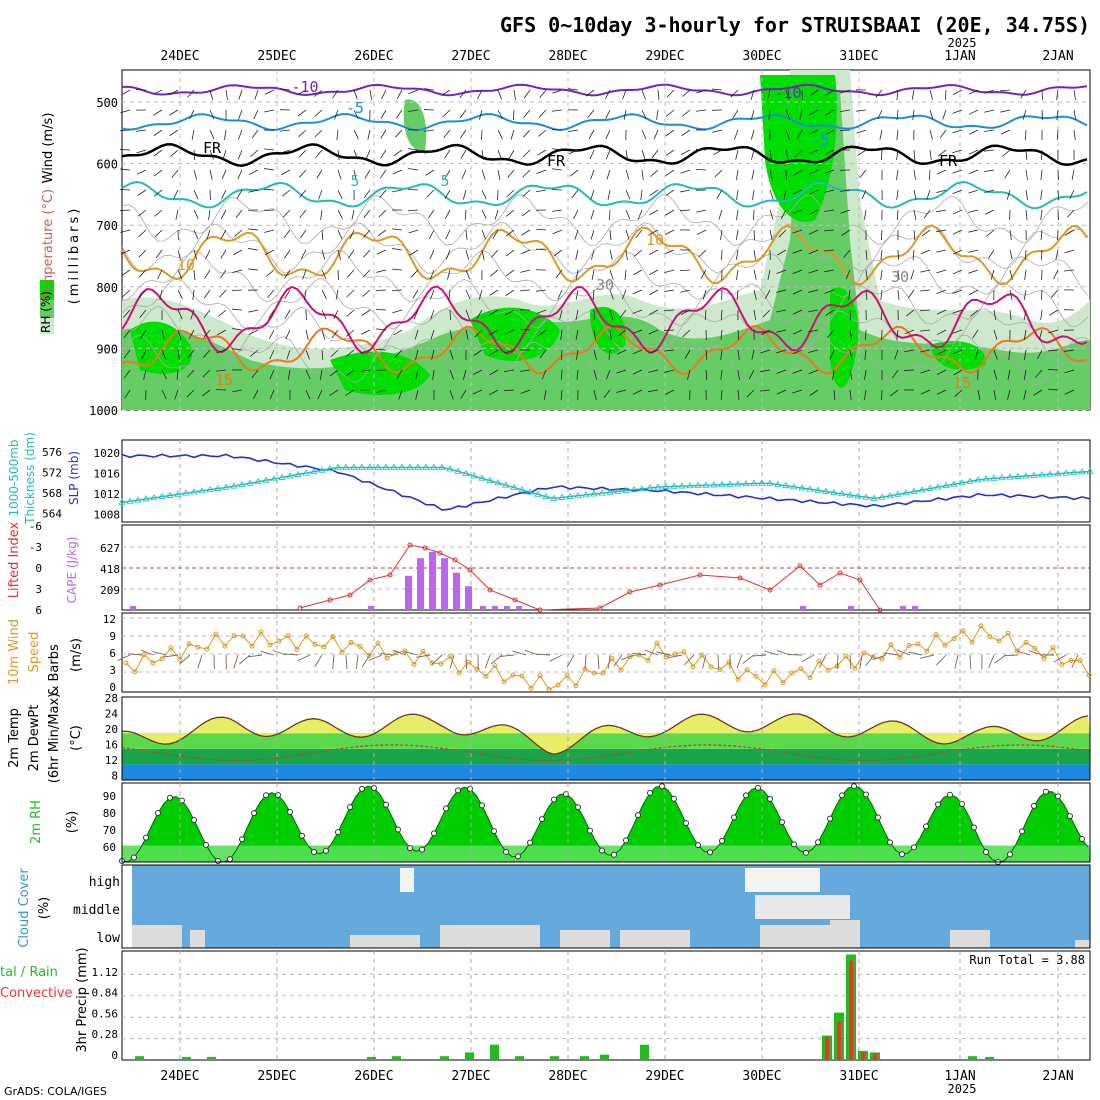  Describe the element at coordinates (604, 122) in the screenshot. I see `isotherm-minus5` at that location.